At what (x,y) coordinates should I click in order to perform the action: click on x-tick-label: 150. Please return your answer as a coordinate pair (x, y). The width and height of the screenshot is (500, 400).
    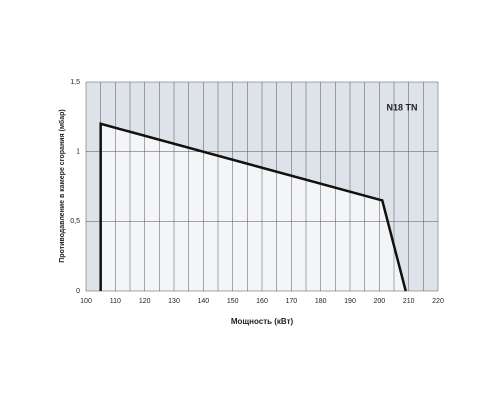
    Looking at the image, I should click on (233, 301).